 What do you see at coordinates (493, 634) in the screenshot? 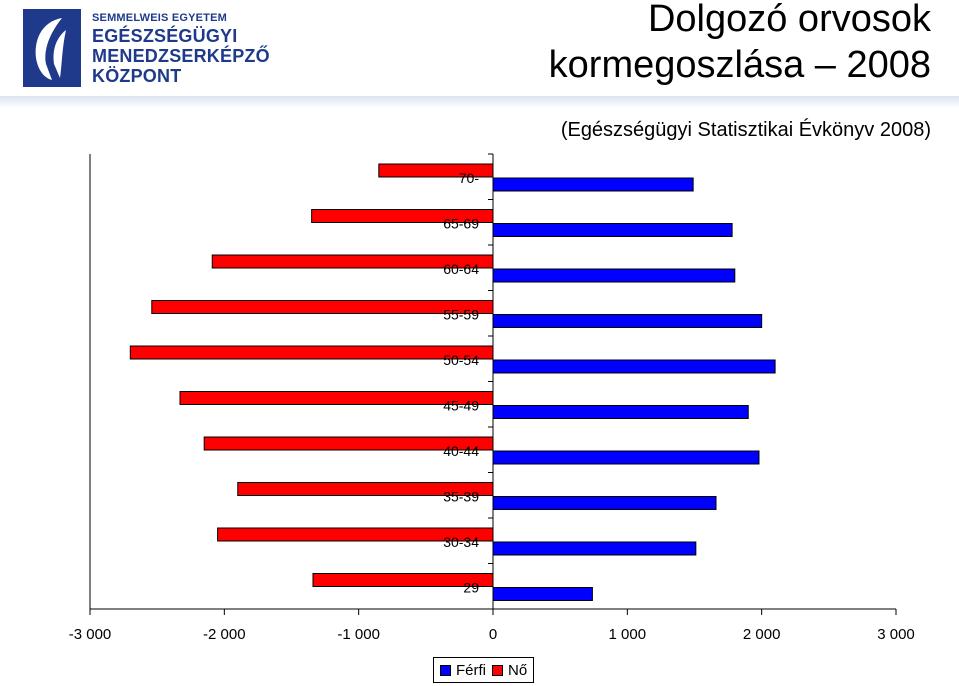
I see `x-tick-label: 0` at bounding box center [493, 634].